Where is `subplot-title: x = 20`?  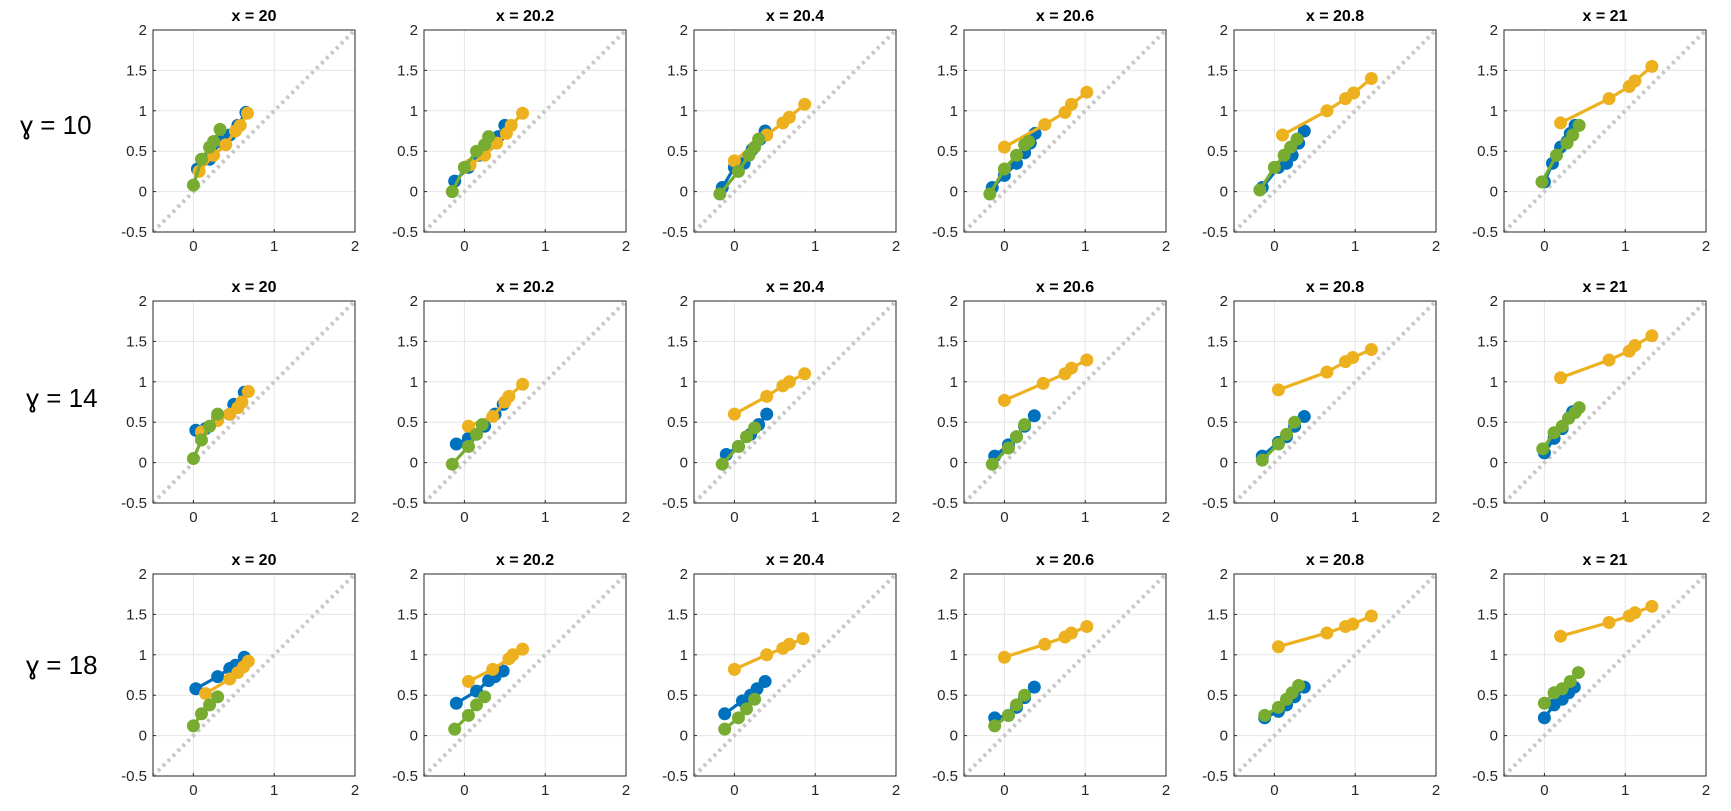 subplot-title: x = 20 is located at coordinates (254, 560).